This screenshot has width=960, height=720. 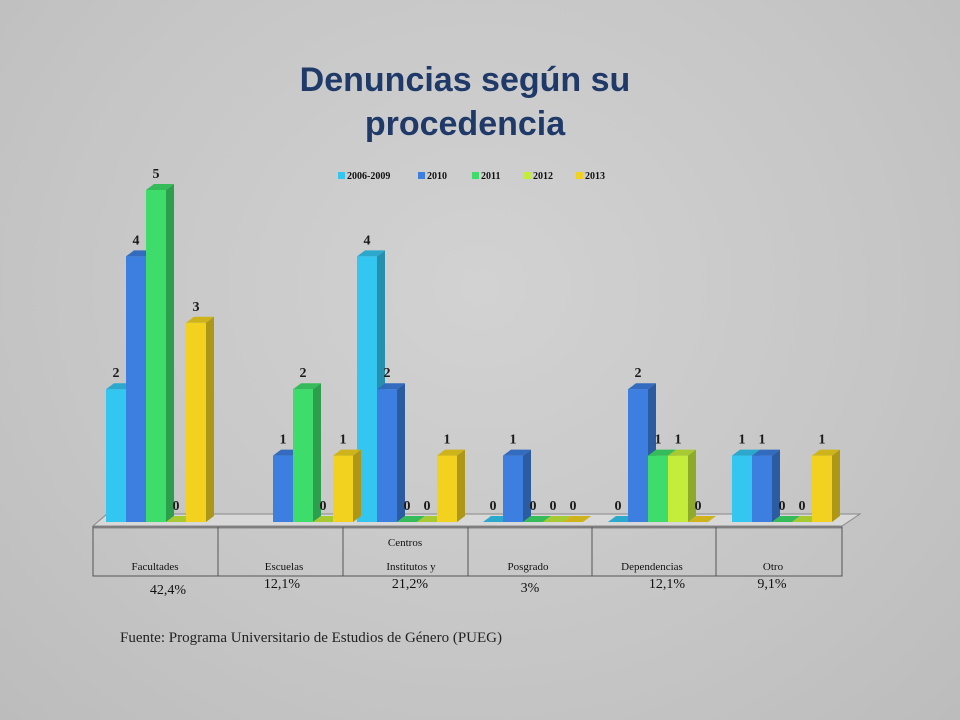 What do you see at coordinates (156, 174) in the screenshot?
I see `data-label: 5` at bounding box center [156, 174].